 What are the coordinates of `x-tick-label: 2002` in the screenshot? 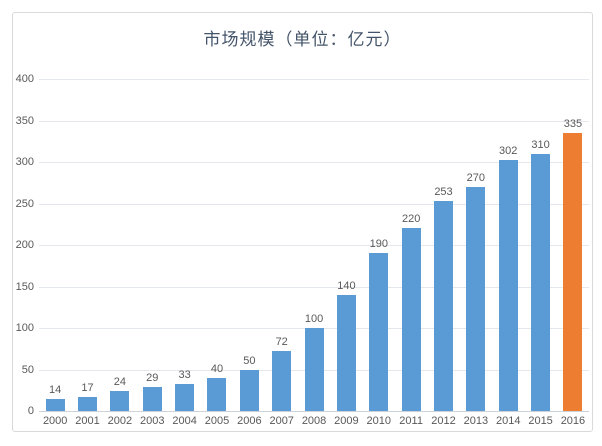 It's located at (120, 421).